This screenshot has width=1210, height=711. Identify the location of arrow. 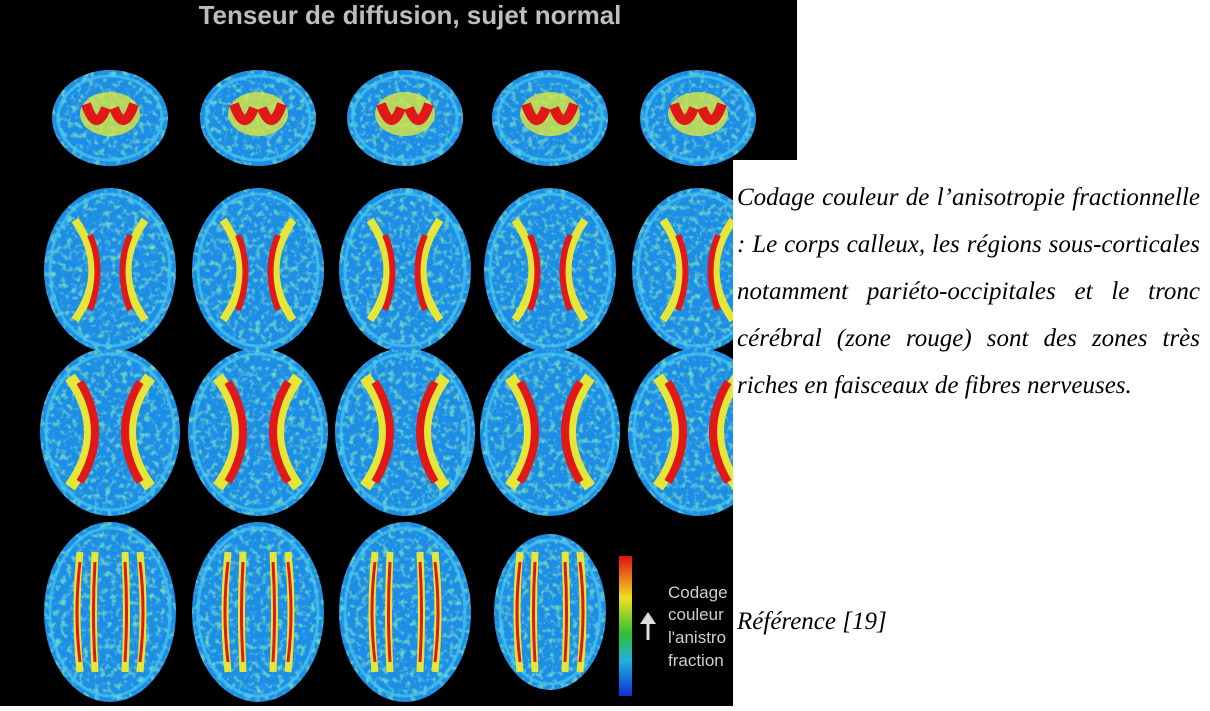
(648, 626).